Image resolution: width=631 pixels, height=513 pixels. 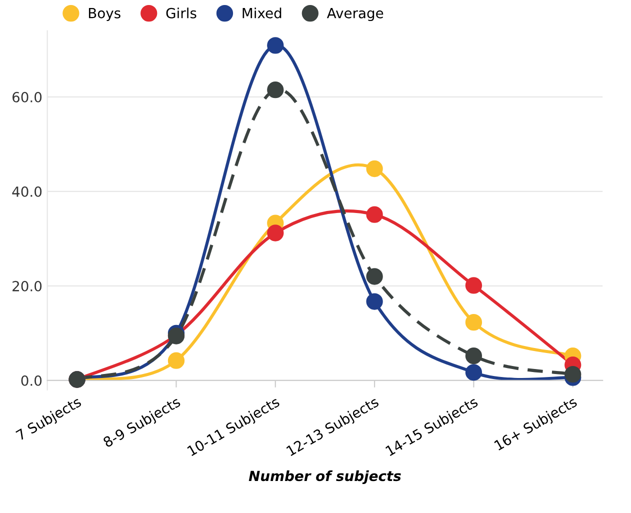 What do you see at coordinates (31, 380) in the screenshot?
I see `y-tick-label: 0.0` at bounding box center [31, 380].